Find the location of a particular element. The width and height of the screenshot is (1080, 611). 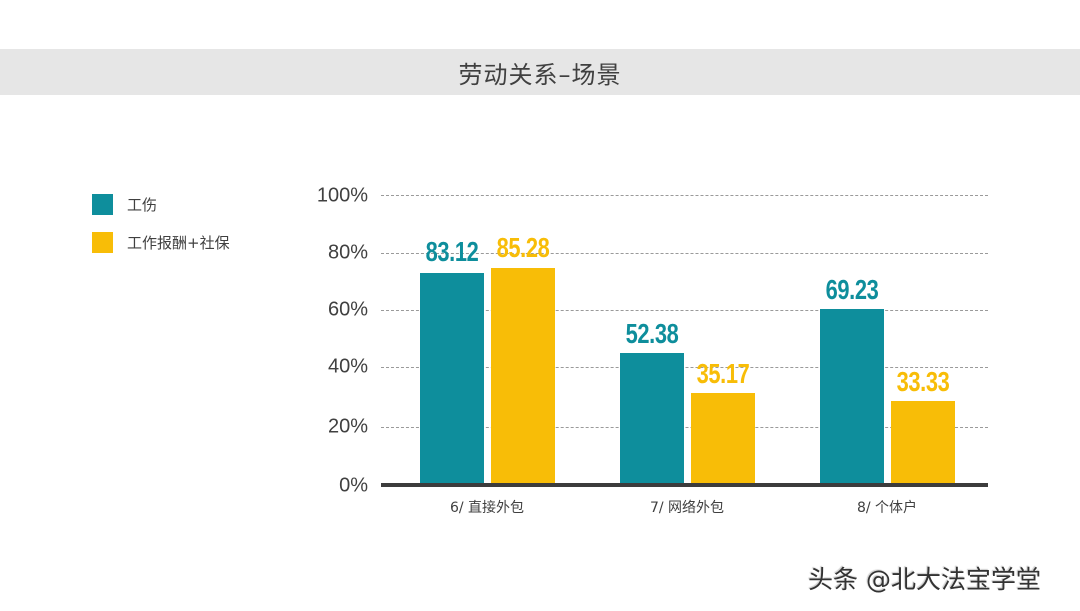

legend: 工伤 工作报酬+社保 is located at coordinates (161, 231).